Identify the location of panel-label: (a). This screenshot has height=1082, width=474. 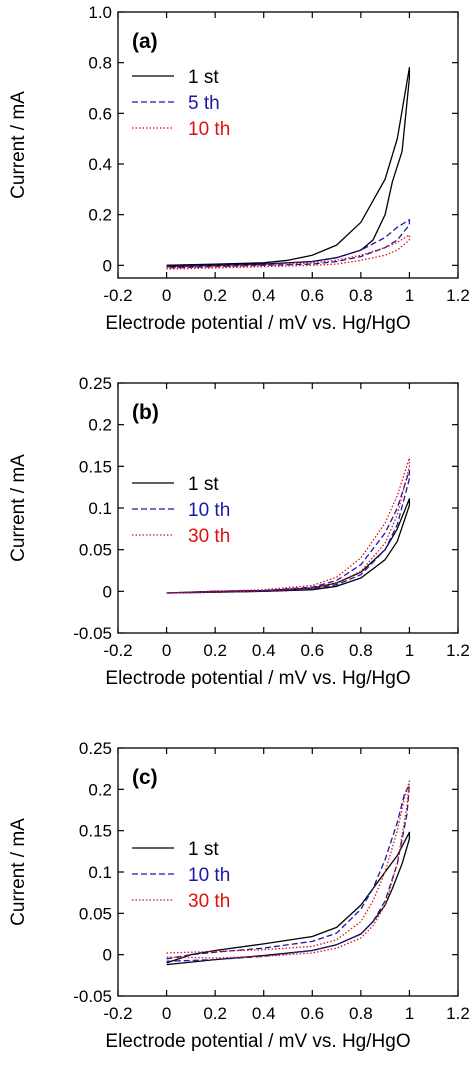
(145, 41).